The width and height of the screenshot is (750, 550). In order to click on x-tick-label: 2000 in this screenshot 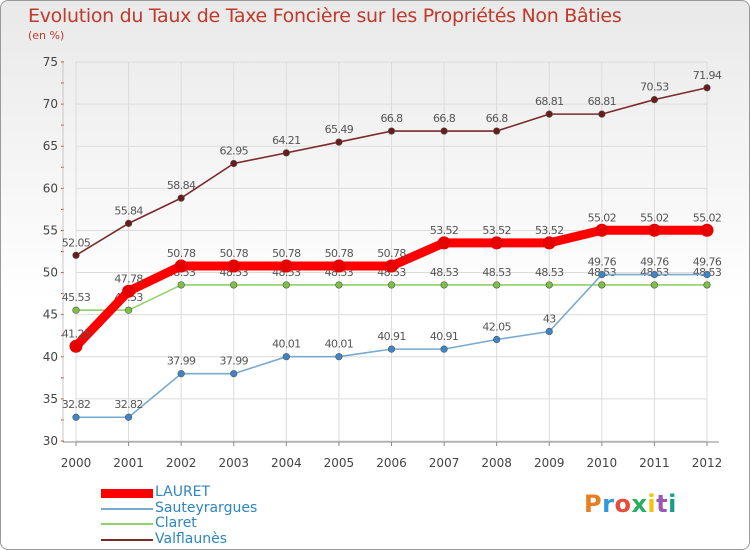, I will do `click(76, 463)`.